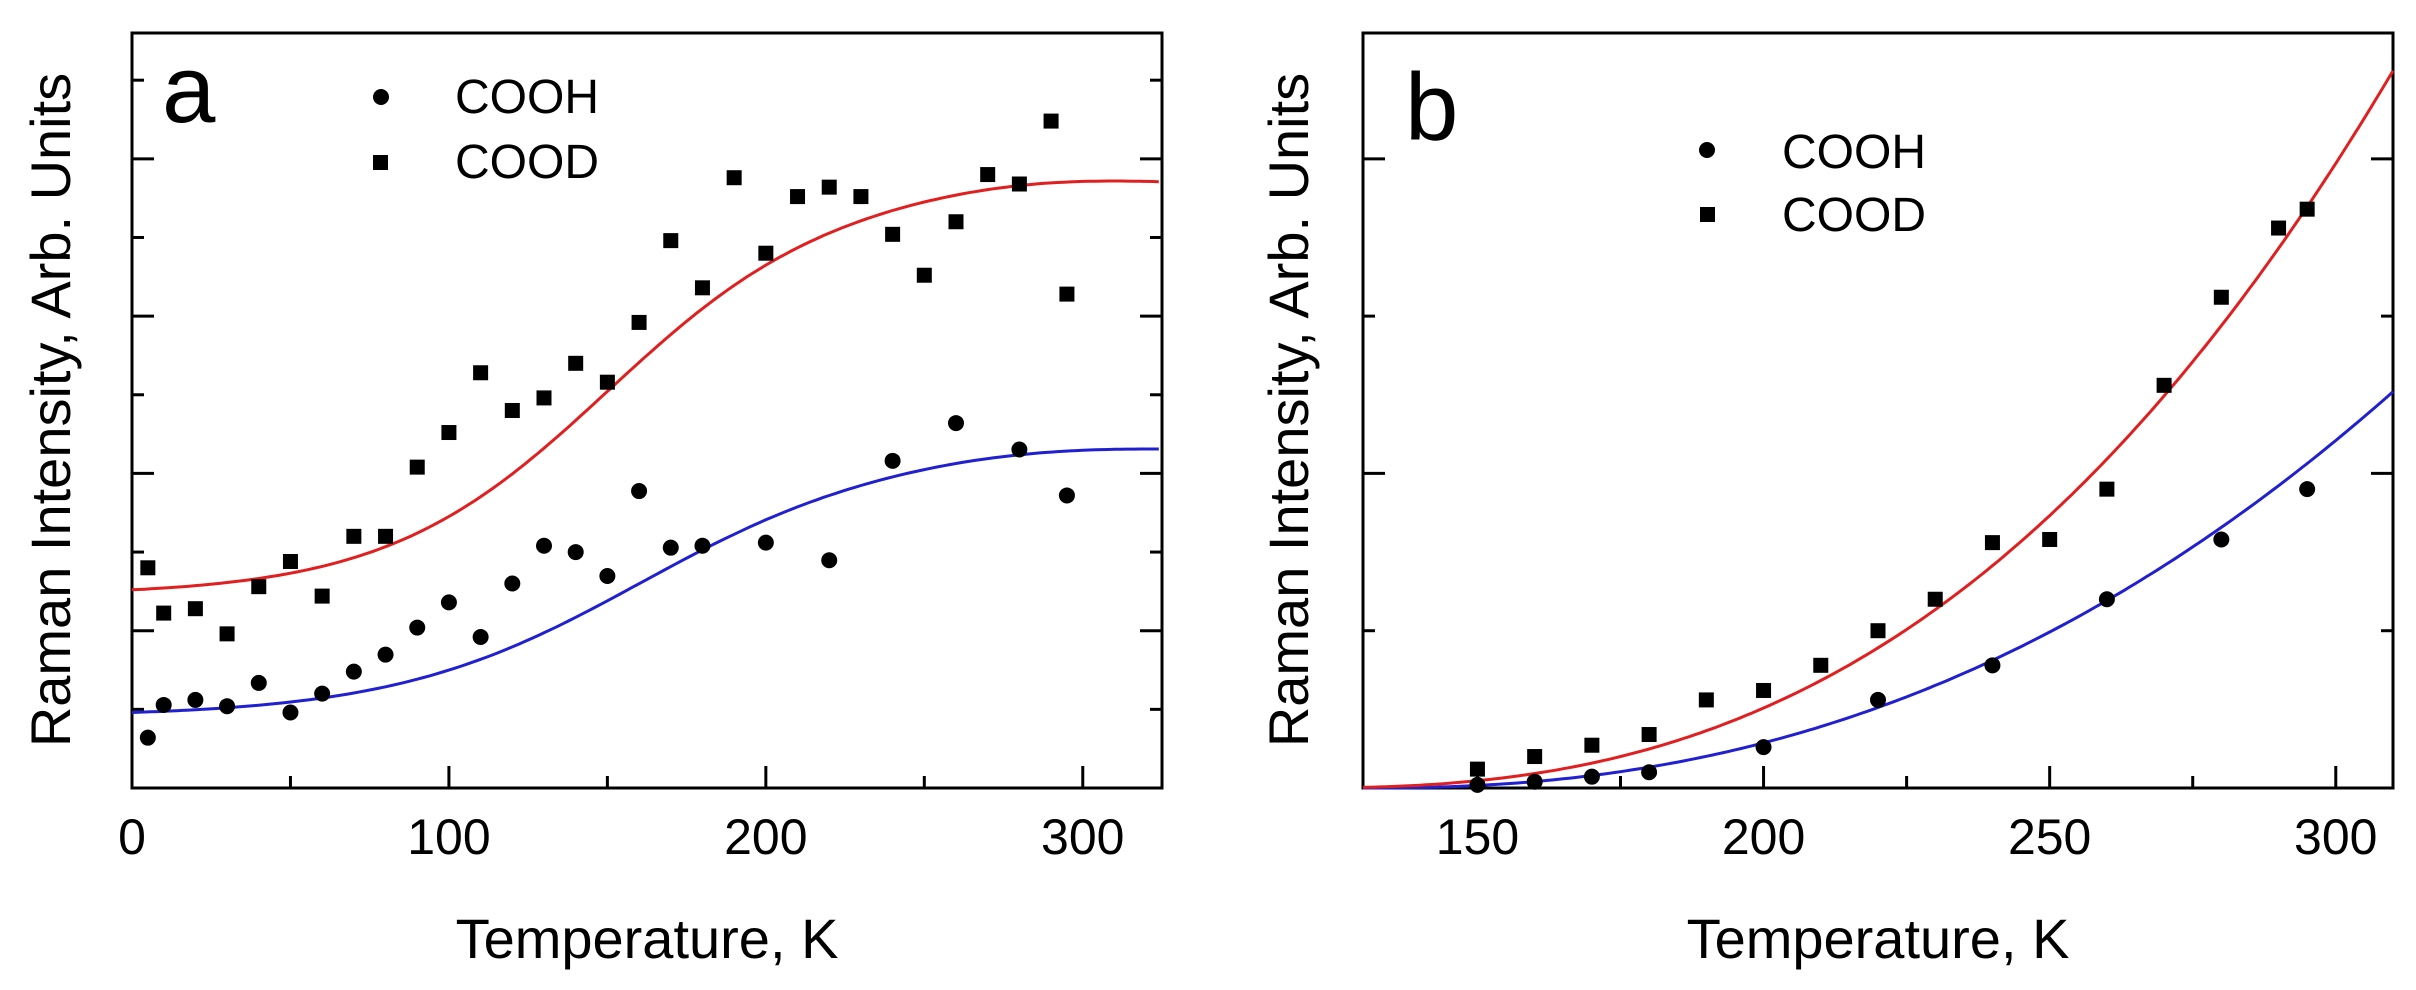  What do you see at coordinates (647, 938) in the screenshot?
I see `panel-a-x-axis-title: Temperature, K` at bounding box center [647, 938].